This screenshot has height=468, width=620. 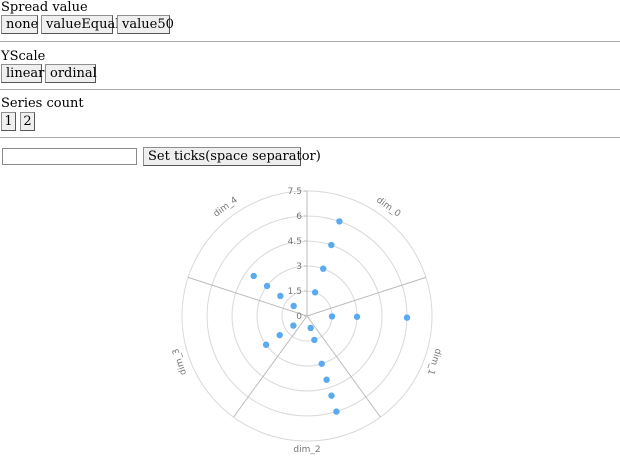 I want to click on radial-tick-label: 6, so click(x=299, y=217).